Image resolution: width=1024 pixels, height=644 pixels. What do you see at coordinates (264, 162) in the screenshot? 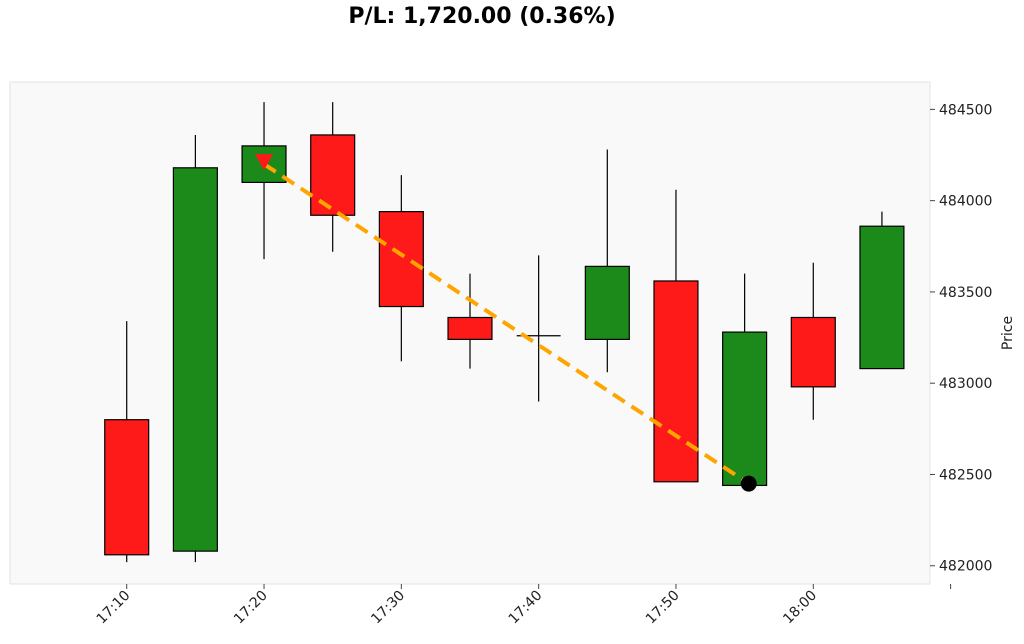
I see `entry-marker` at bounding box center [264, 162].